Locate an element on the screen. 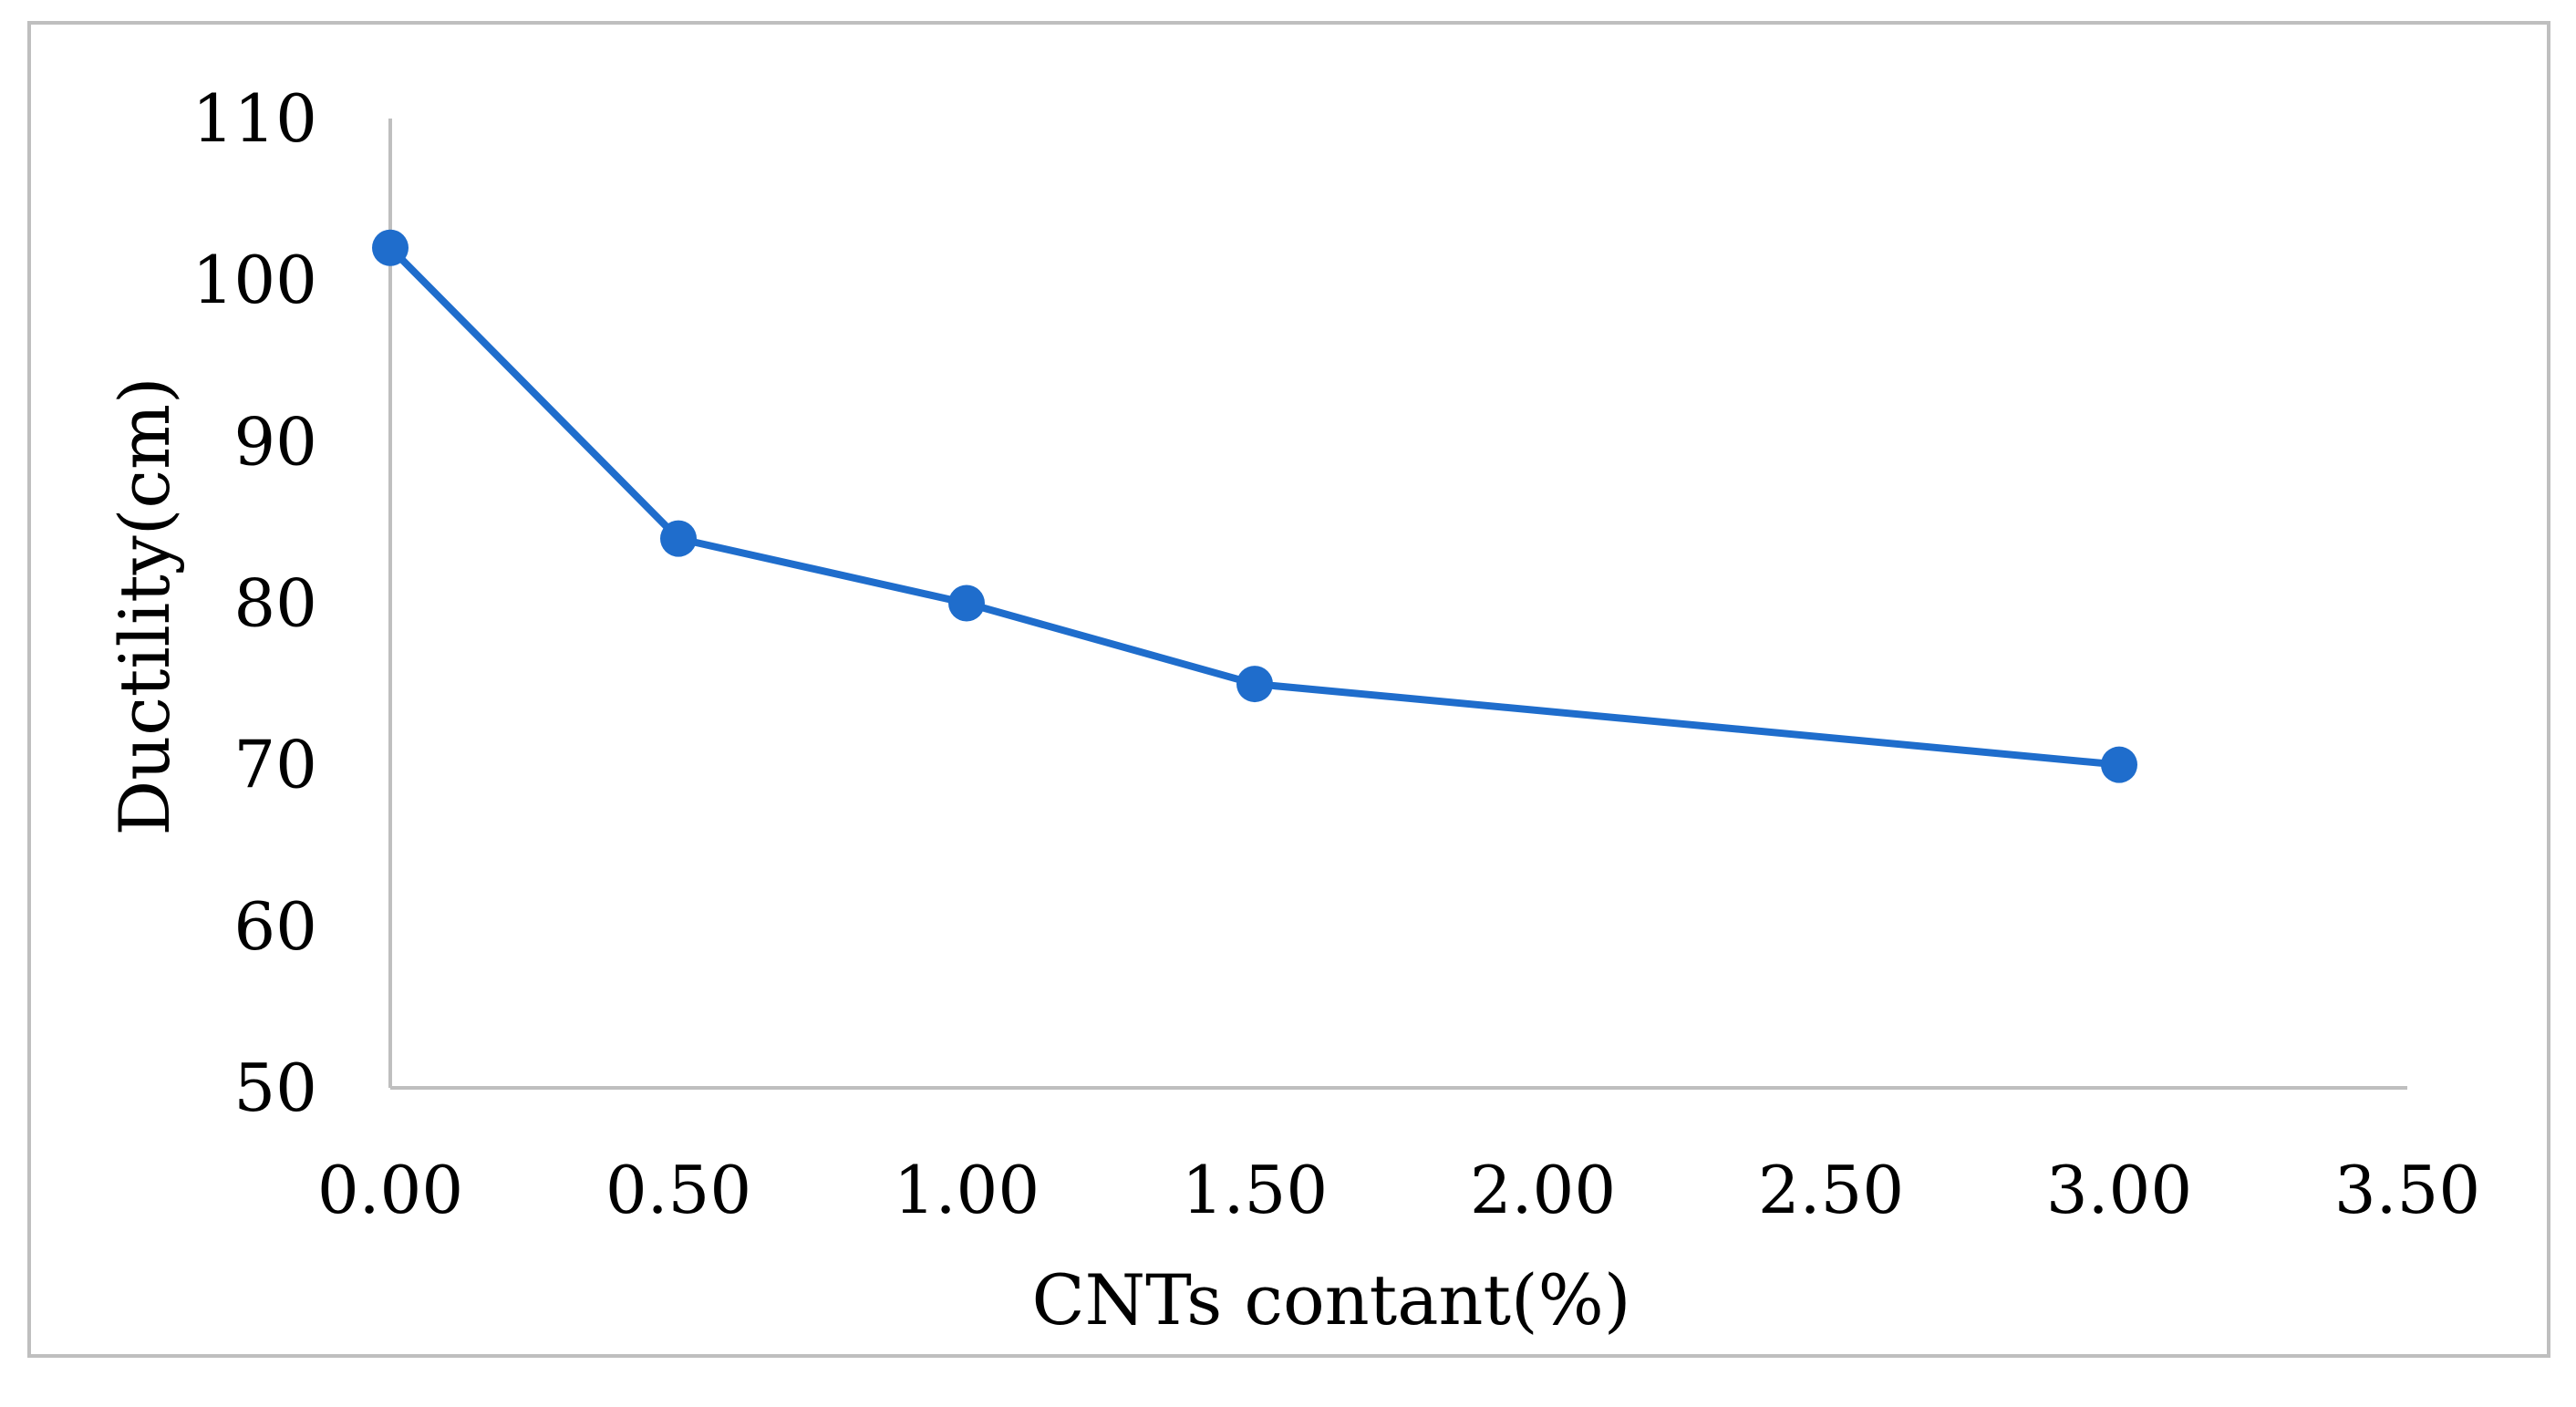 The width and height of the screenshot is (2576, 1407). x-tick-label: 0.50 is located at coordinates (678, 1190).